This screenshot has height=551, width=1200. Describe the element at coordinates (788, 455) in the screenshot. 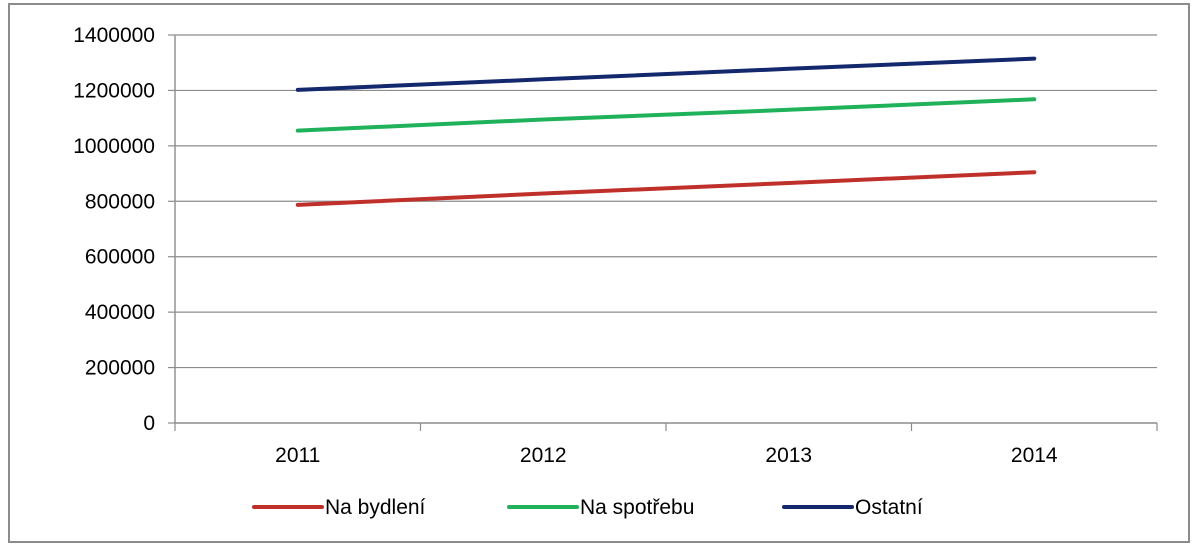

I see `x-tick-label: 2013` at that location.